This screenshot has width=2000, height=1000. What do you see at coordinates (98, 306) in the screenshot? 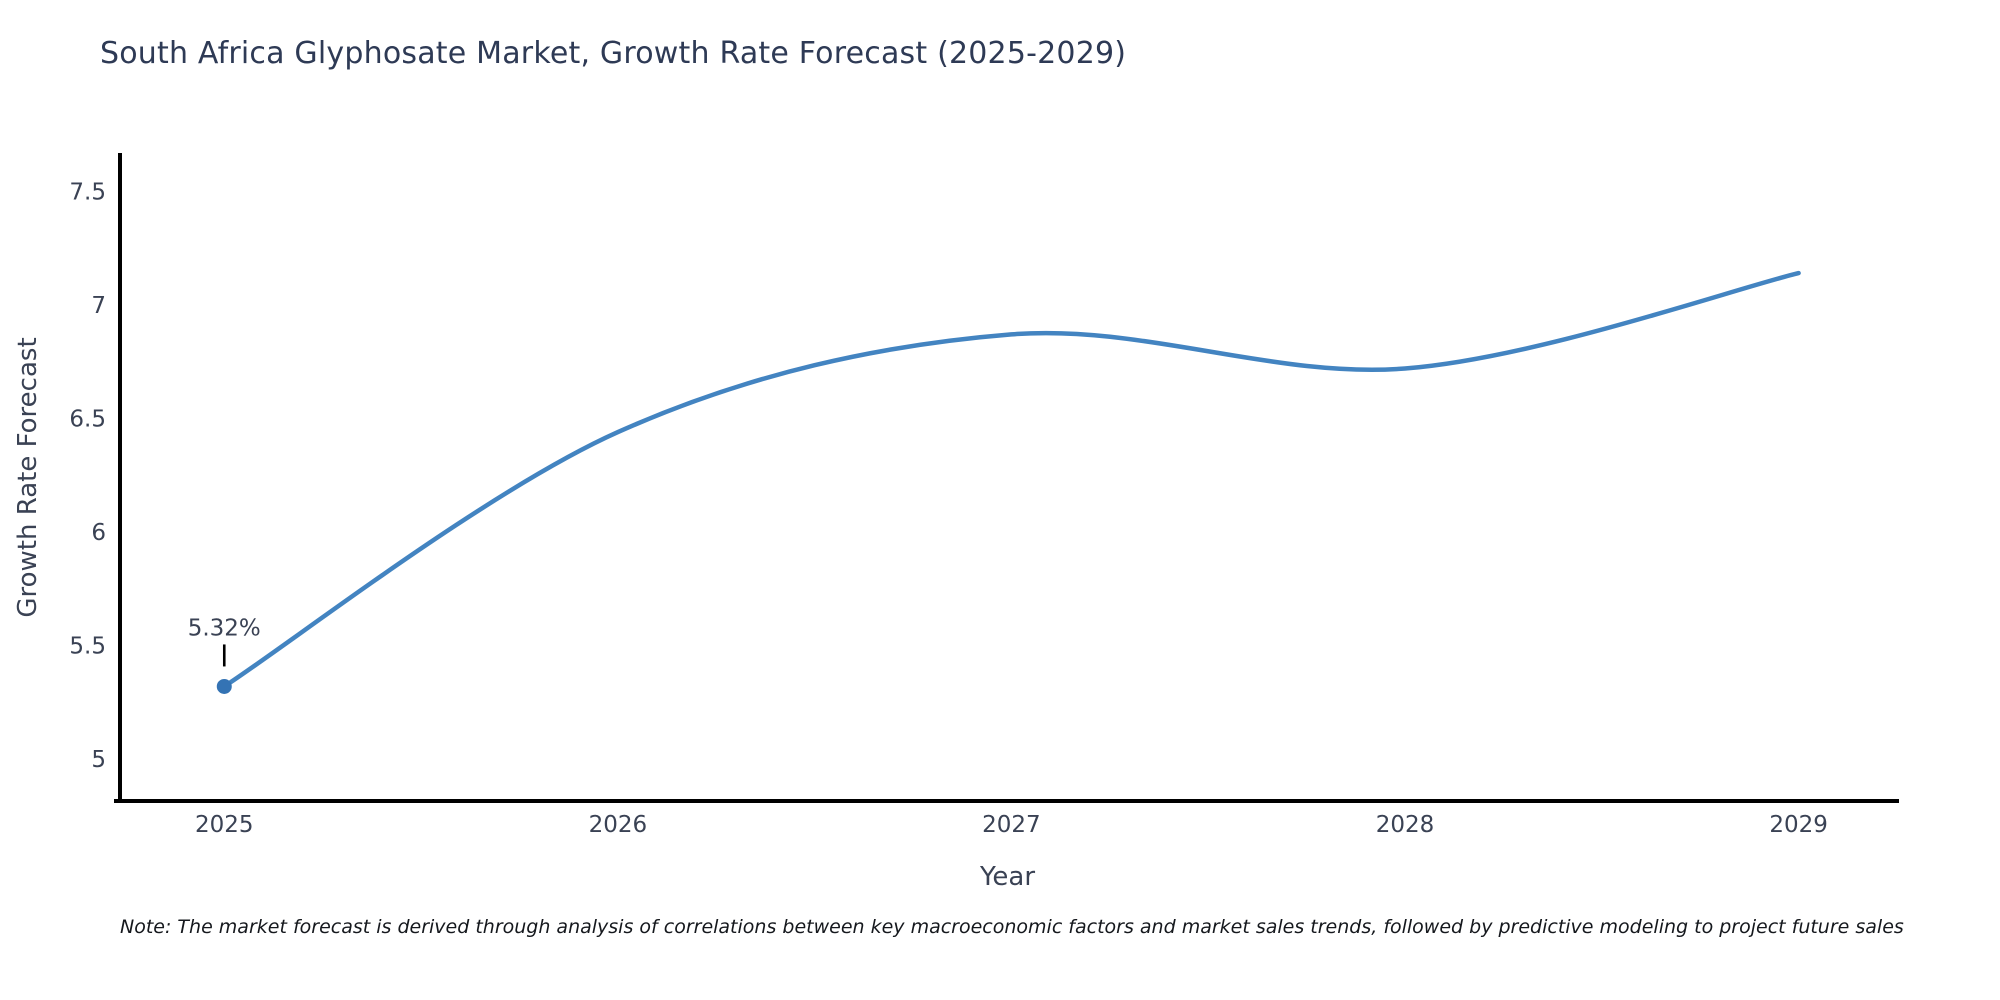
I see `y-tick-label: 7` at bounding box center [98, 306].